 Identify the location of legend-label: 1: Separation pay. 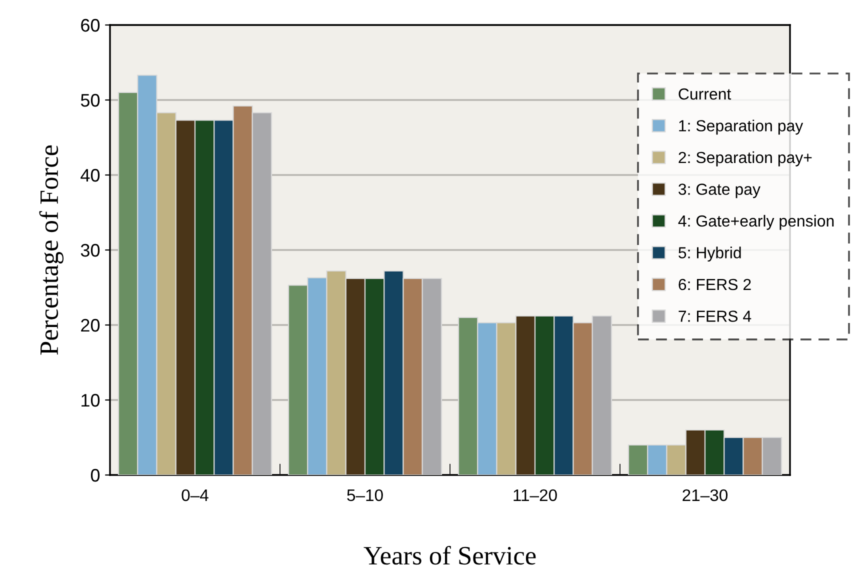
(741, 127).